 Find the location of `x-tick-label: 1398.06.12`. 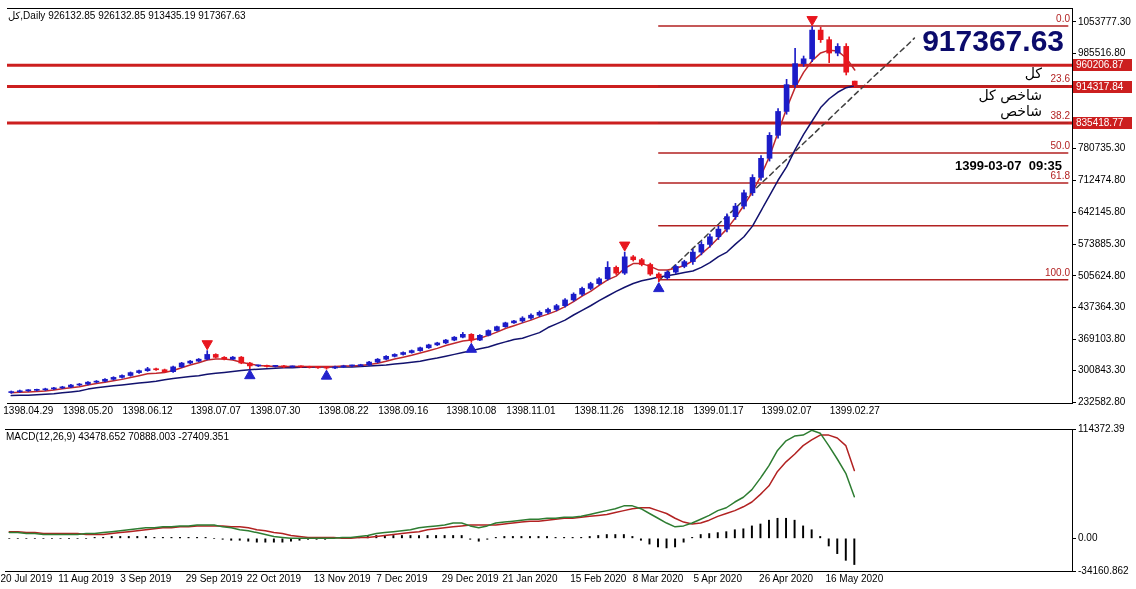

x-tick-label: 1398.06.12 is located at coordinates (148, 410).